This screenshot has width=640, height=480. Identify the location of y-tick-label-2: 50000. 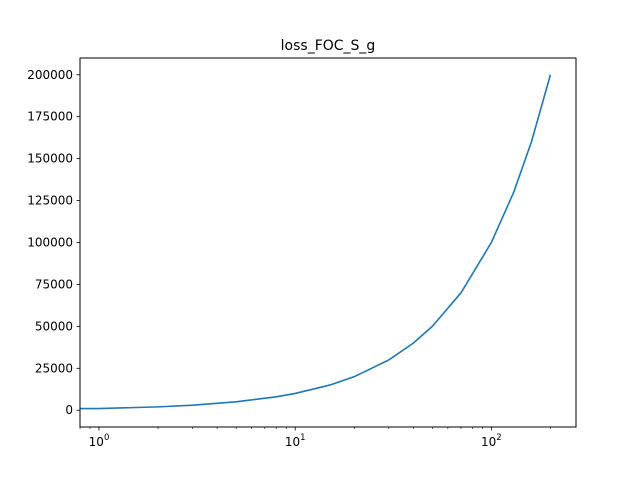
(54, 326).